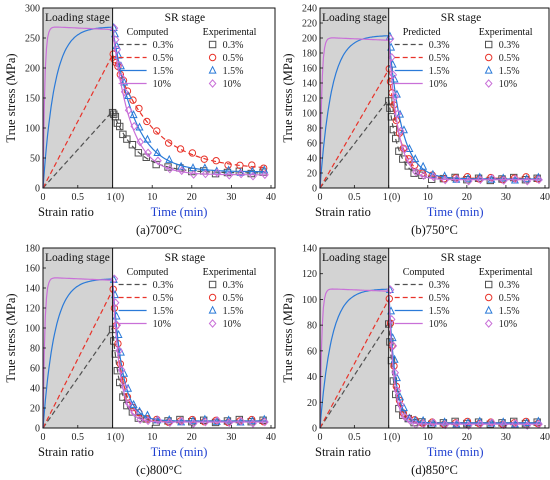  What do you see at coordinates (152, 437) in the screenshot?
I see `x-tick-label-sr: 10` at bounding box center [152, 437].